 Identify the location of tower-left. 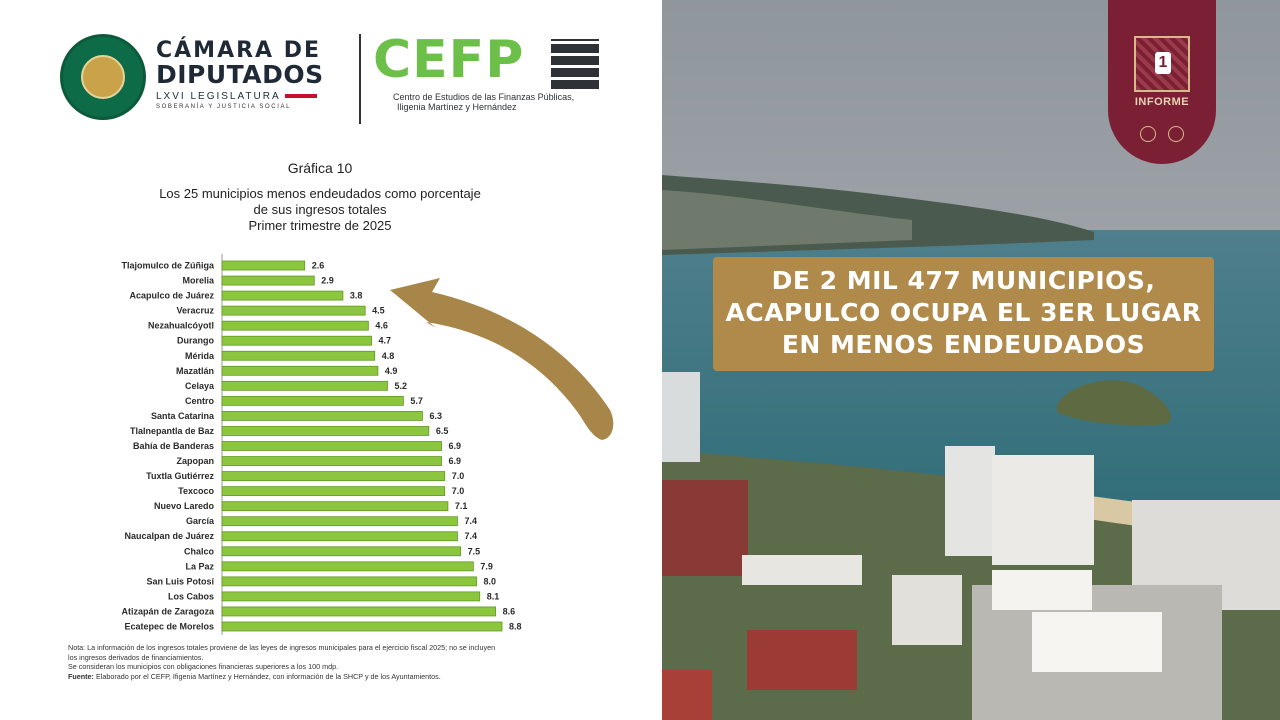
(681, 417).